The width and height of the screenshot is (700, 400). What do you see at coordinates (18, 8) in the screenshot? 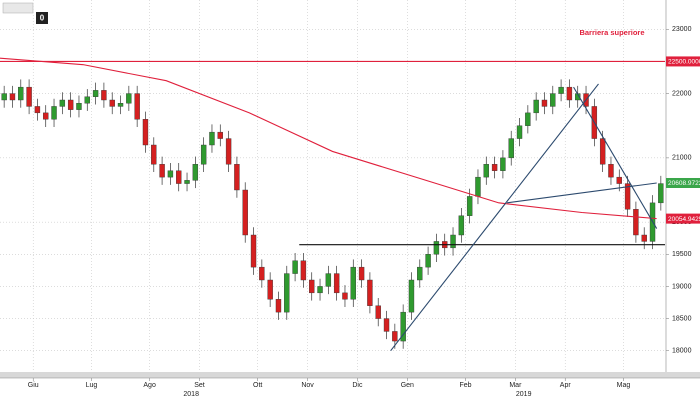
I see `toolbar-tools` at bounding box center [18, 8].